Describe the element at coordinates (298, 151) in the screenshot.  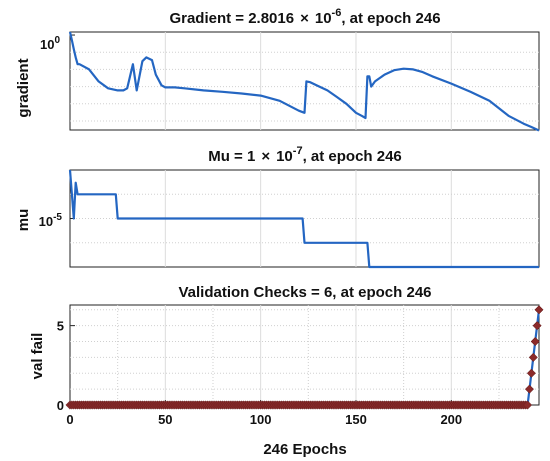
I see `mu-title-exp: -7` at that location.